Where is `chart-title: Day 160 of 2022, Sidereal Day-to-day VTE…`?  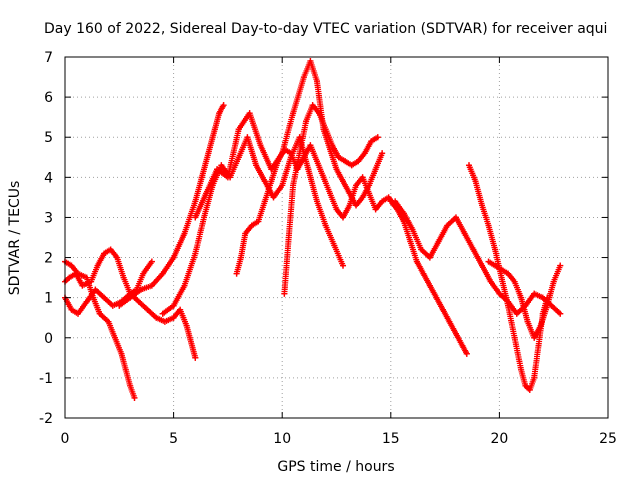 chart-title: Day 160 of 2022, Sidereal Day-to-day VTE… is located at coordinates (325, 29).